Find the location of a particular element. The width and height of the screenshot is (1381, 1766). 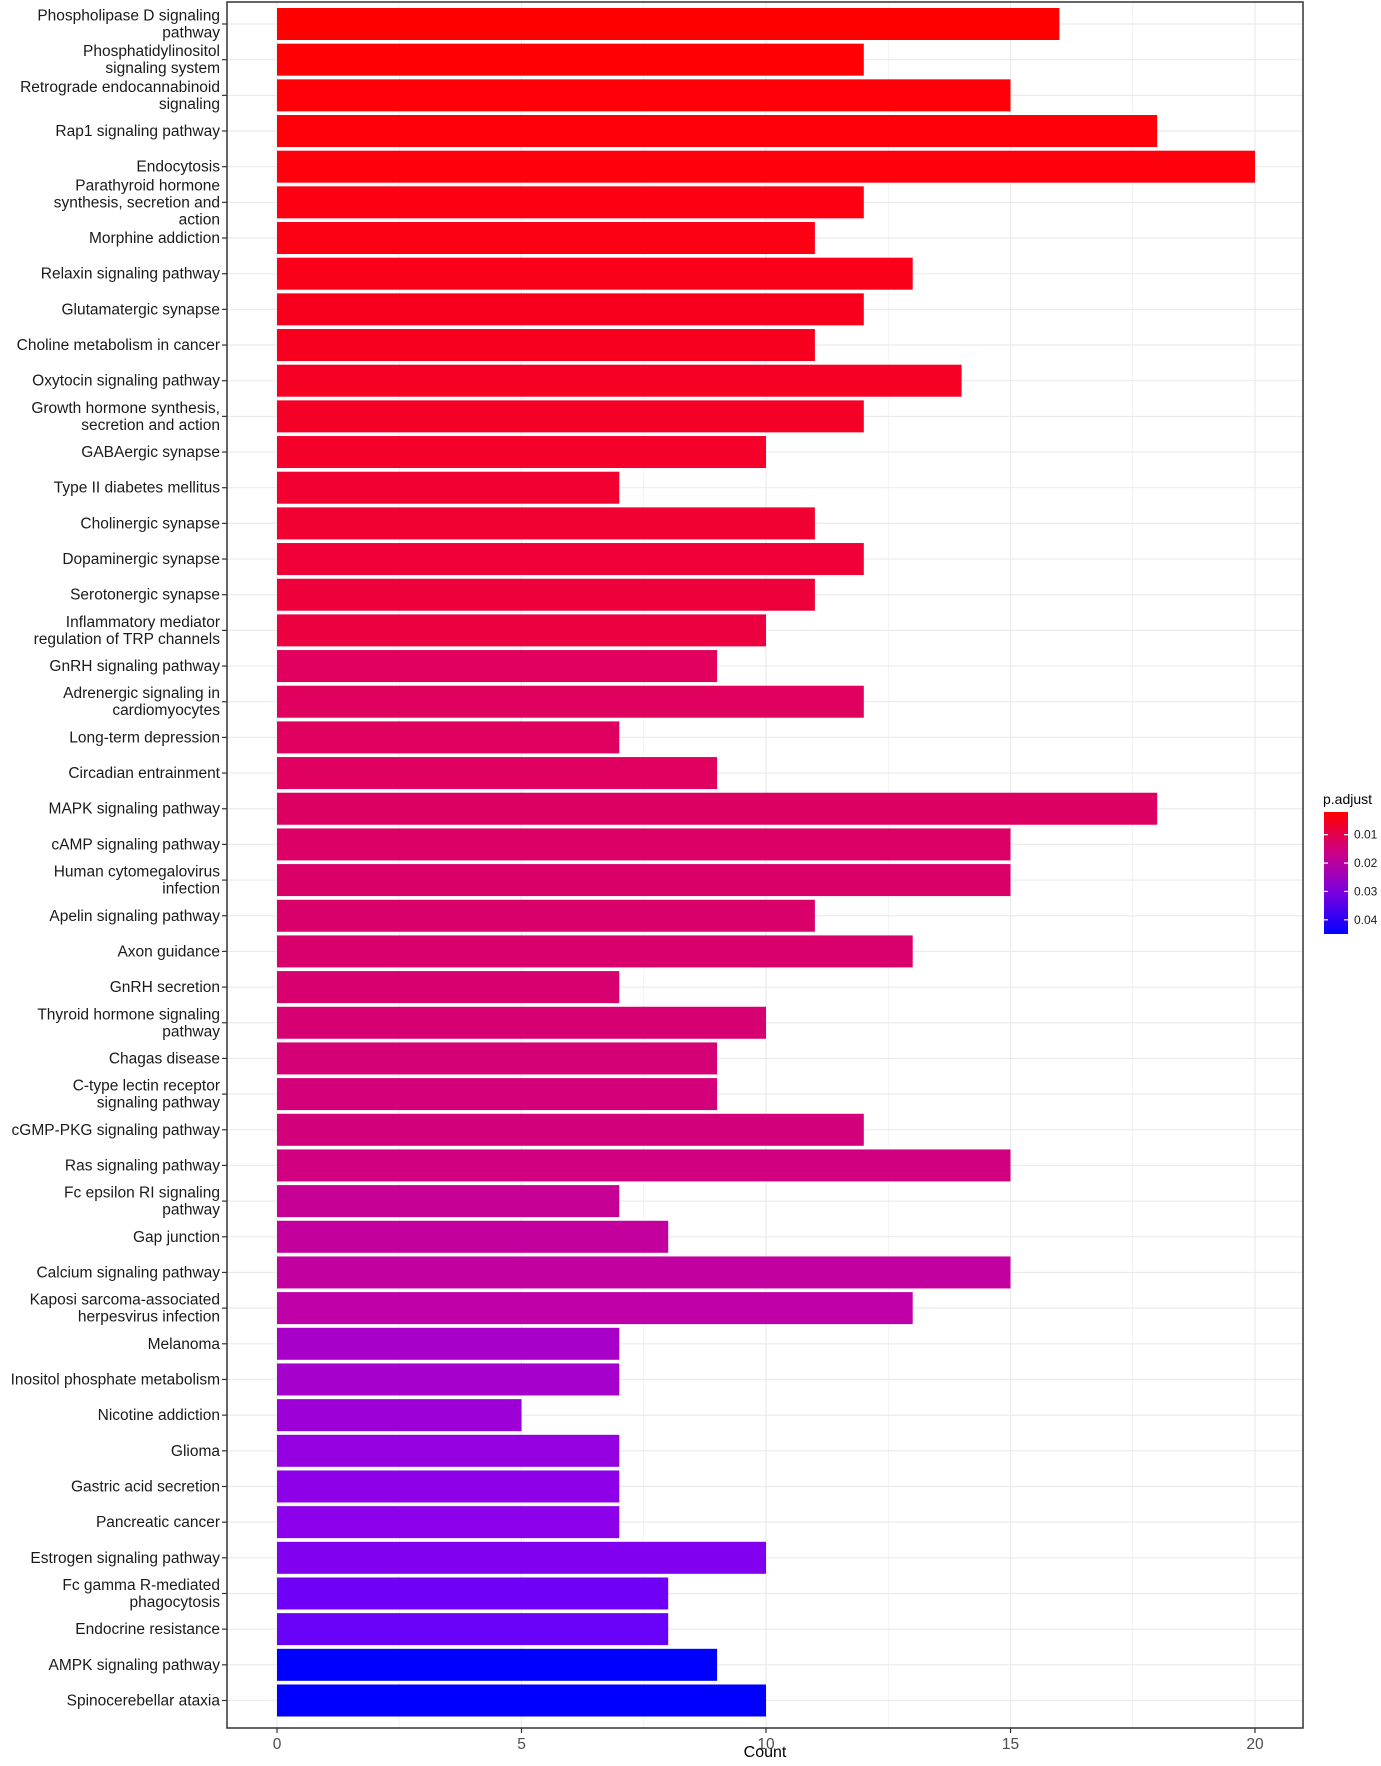

y-tick-label: Rap1 signaling pathway is located at coordinates (137, 131).